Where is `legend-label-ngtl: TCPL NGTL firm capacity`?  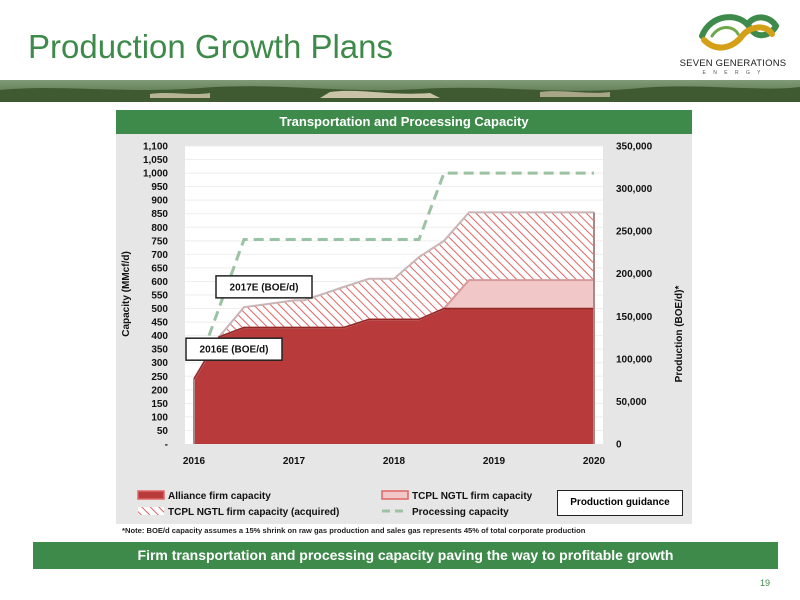
legend-label-ngtl: TCPL NGTL firm capacity is located at coordinates (472, 496).